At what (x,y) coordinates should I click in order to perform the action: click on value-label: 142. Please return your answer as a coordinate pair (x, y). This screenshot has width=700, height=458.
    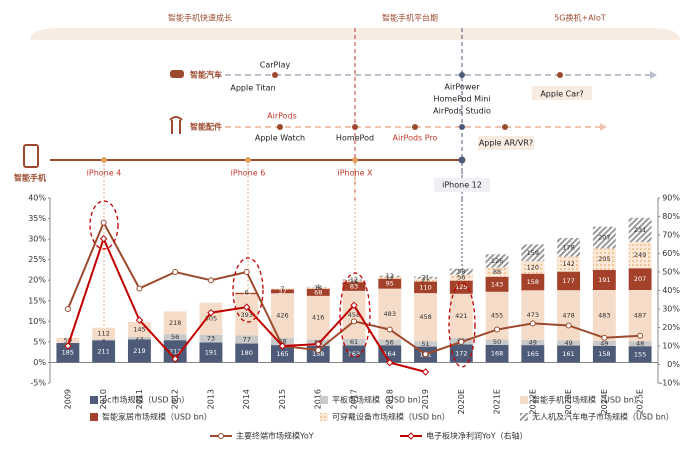
    Looking at the image, I should click on (568, 264).